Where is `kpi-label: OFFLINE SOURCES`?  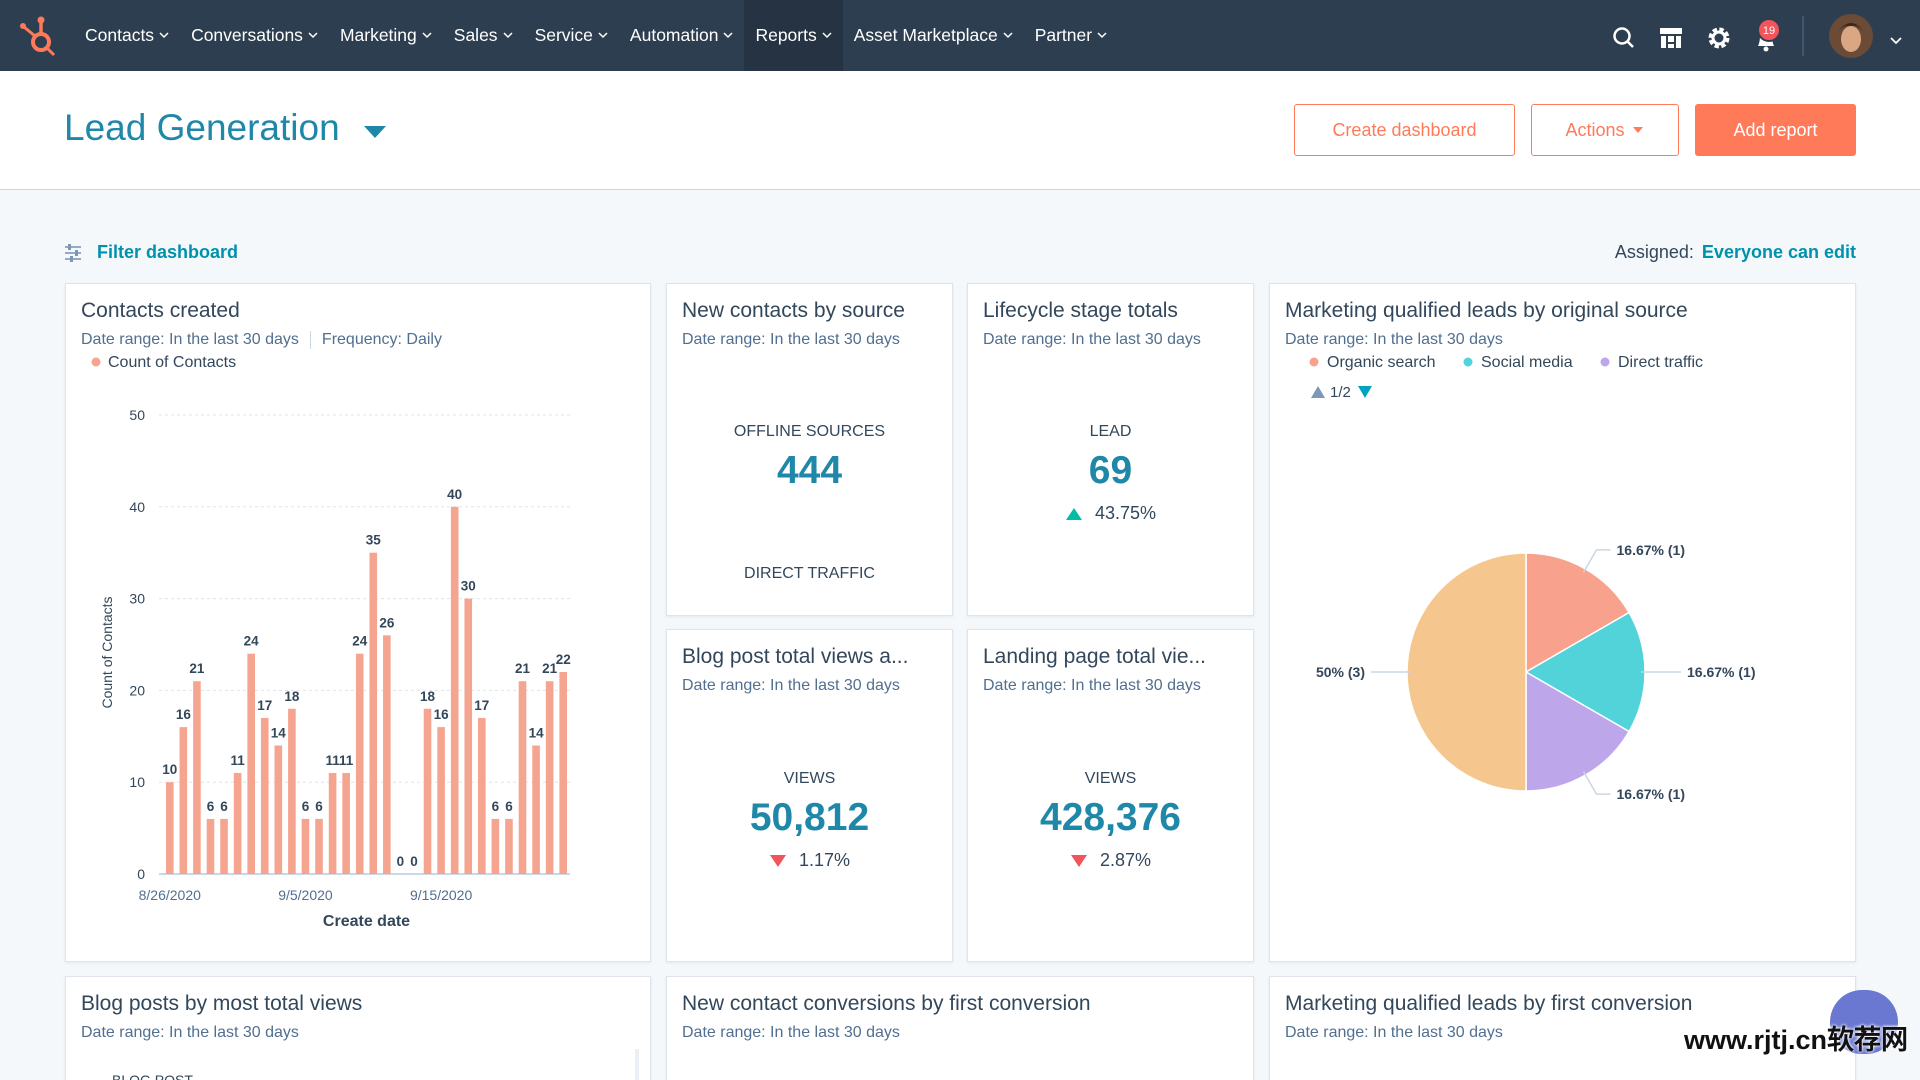 kpi-label: OFFLINE SOURCES is located at coordinates (809, 431).